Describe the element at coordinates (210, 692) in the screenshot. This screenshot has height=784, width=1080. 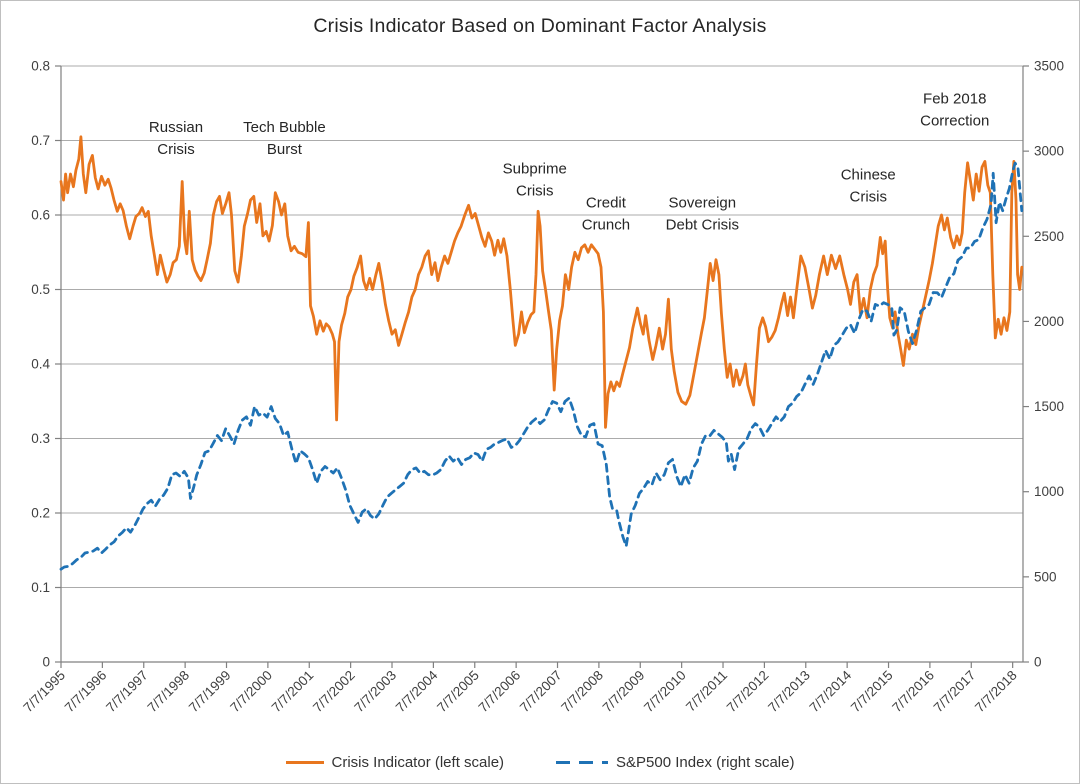
I see `svg-text: 7/7/1999` at that location.